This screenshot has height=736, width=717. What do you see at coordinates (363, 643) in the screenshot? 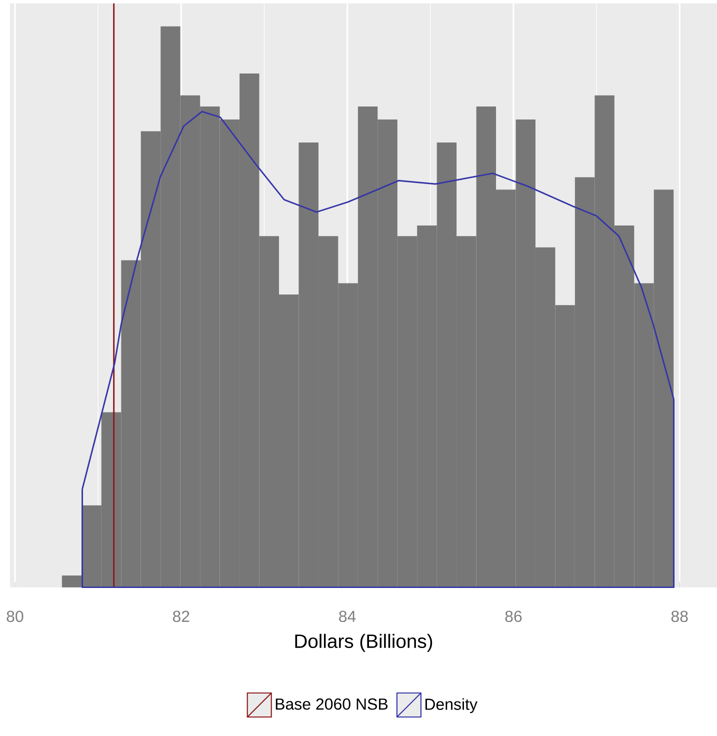
I see `x-axis-title: Dollars (Billions)` at bounding box center [363, 643].